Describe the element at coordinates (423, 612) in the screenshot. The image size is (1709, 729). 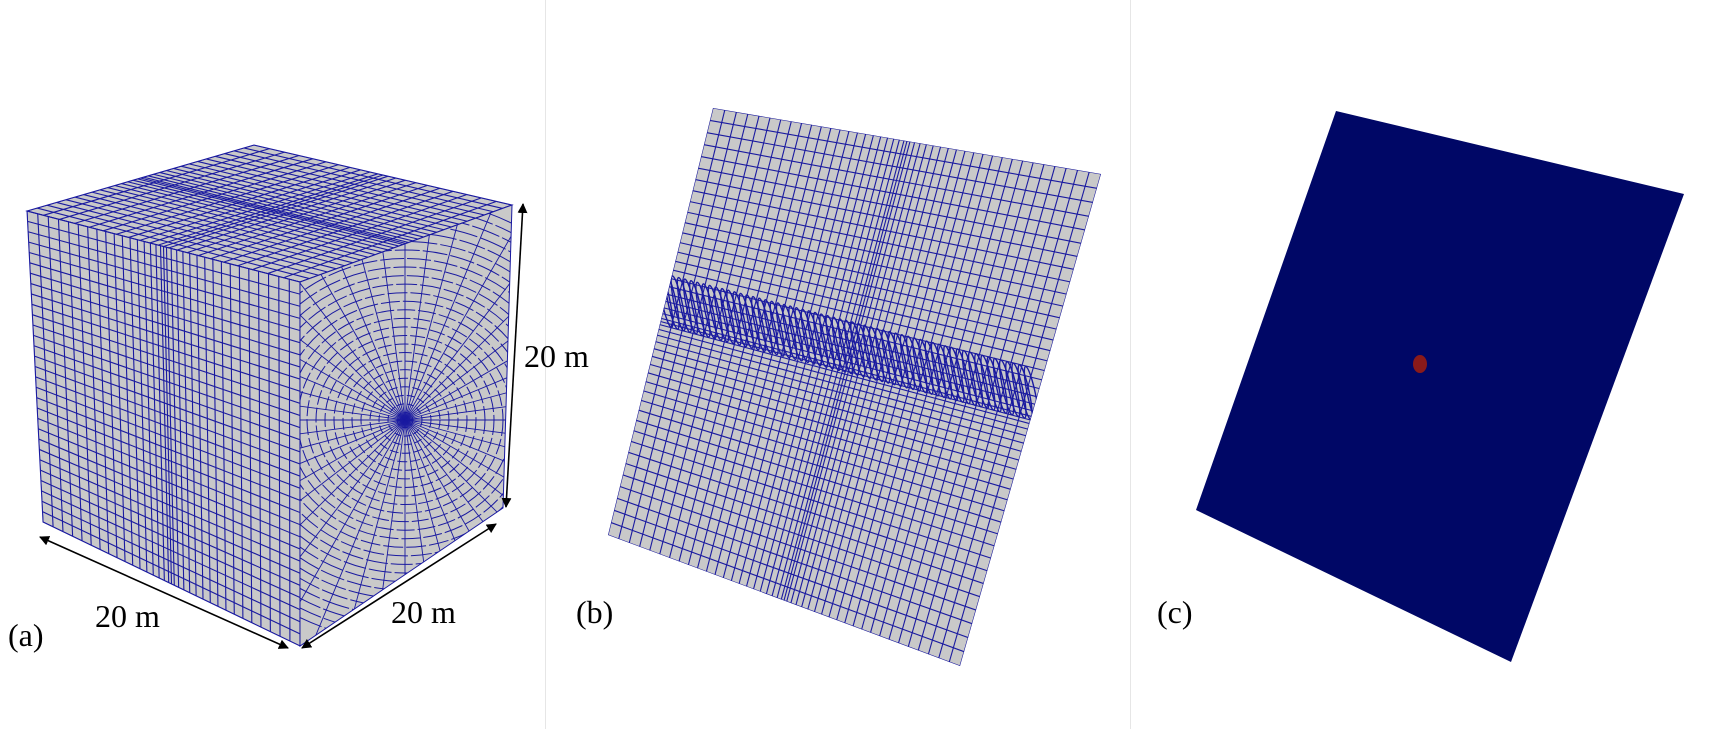
I see `depth-dimension-label: 20 m` at that location.